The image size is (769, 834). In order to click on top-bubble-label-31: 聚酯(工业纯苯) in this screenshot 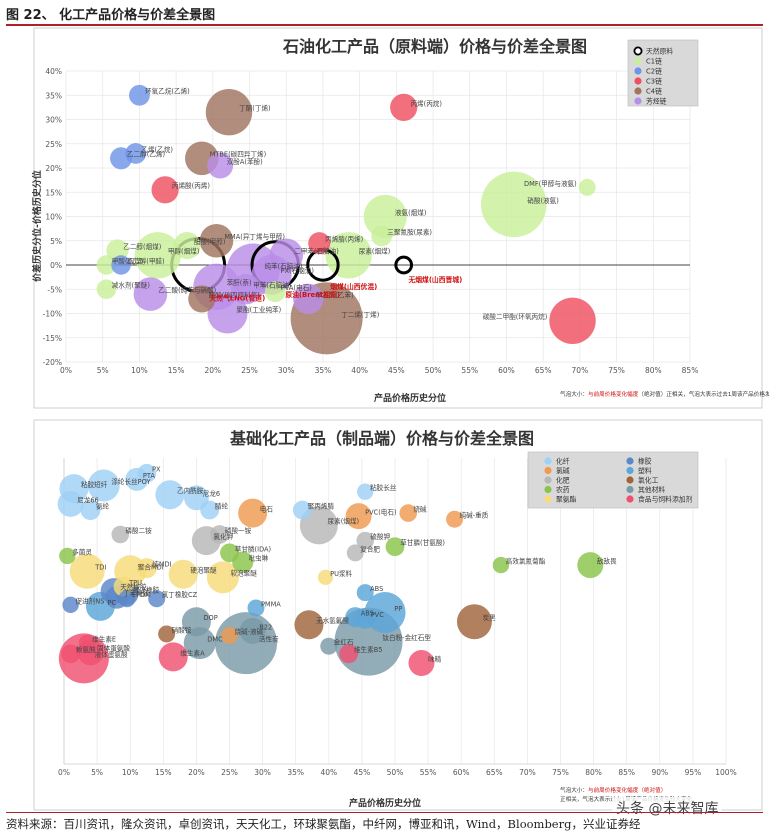, I will do `click(259, 309)`.